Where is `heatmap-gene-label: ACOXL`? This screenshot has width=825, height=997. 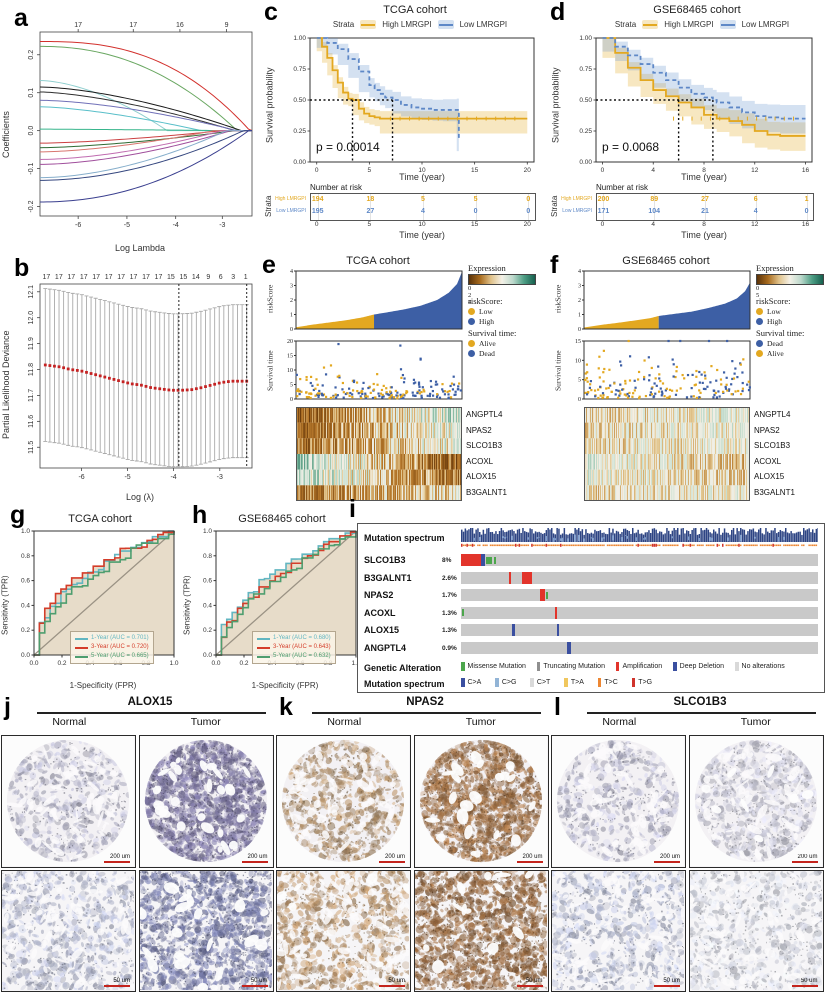 heatmap-gene-label: ACOXL is located at coordinates (768, 461).